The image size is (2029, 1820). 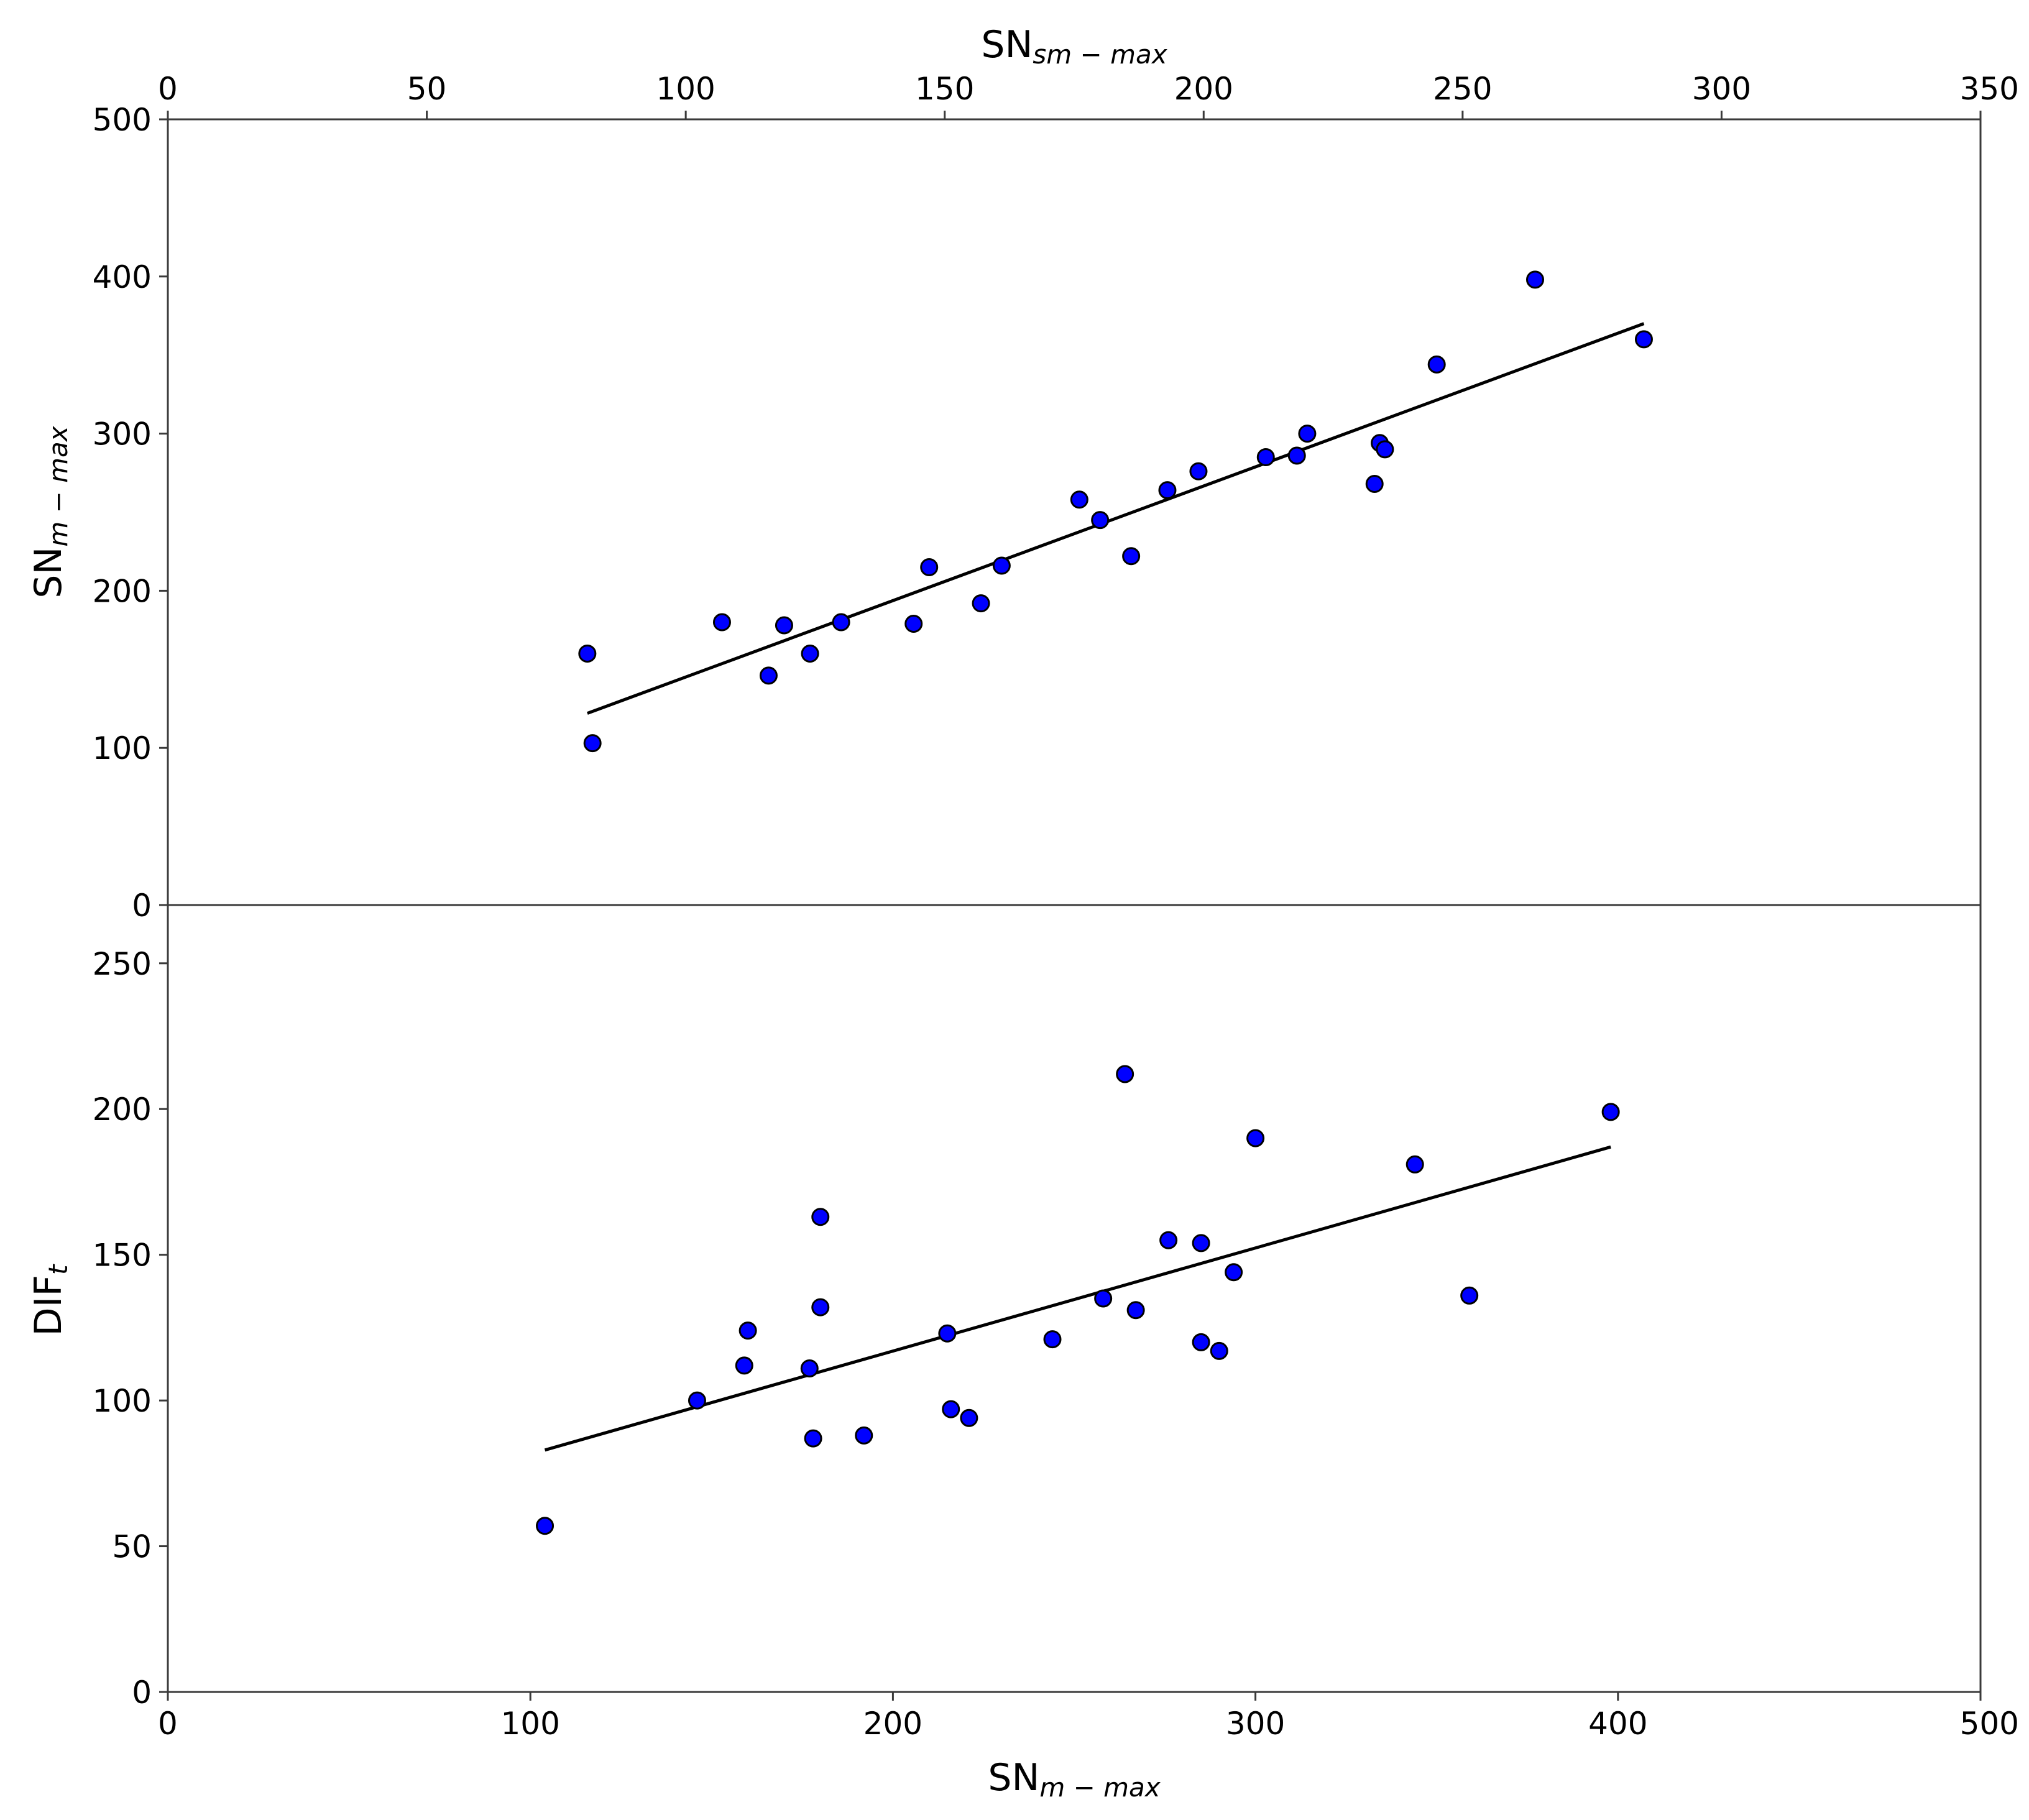 What do you see at coordinates (1989, 1724) in the screenshot?
I see `bottom-x-tick-label: 500` at bounding box center [1989, 1724].